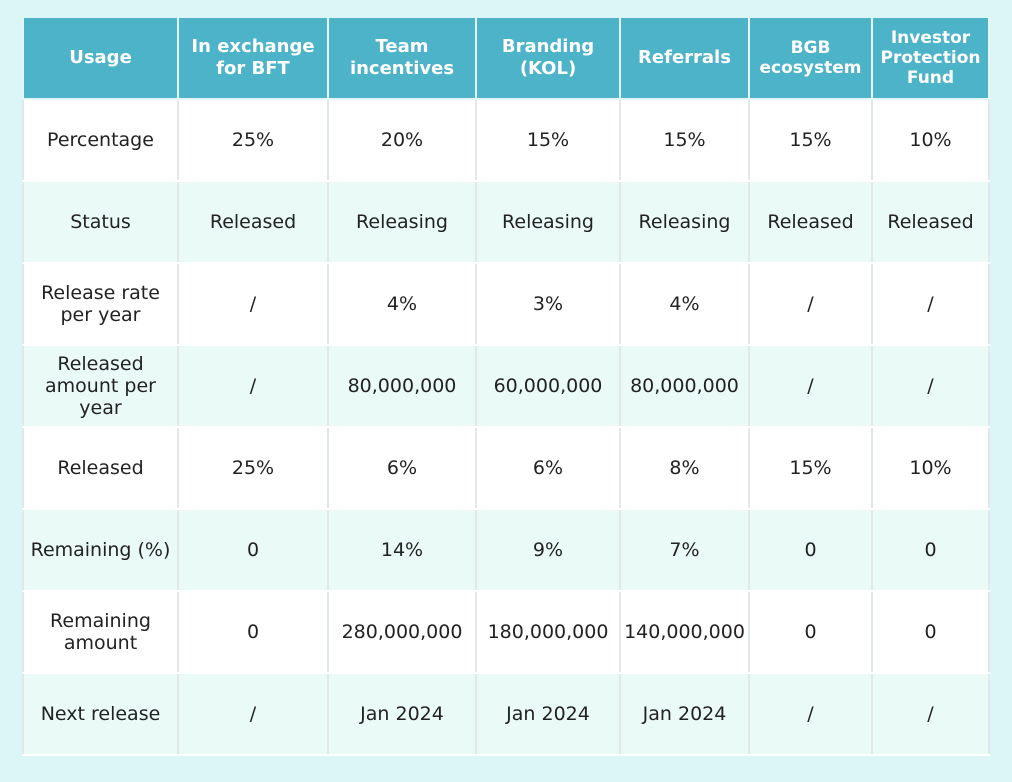 This screenshot has height=782, width=1012. Describe the element at coordinates (100, 468) in the screenshot. I see `row-label: Released` at that location.